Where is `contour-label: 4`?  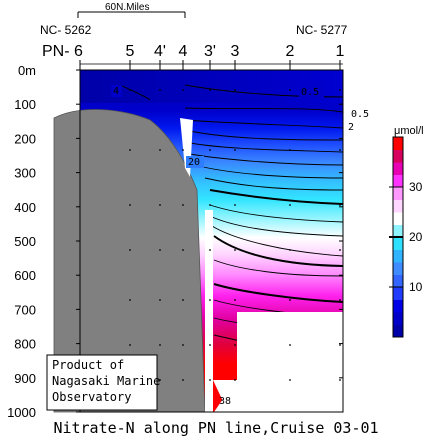 contour-label: 4 is located at coordinates (116, 91).